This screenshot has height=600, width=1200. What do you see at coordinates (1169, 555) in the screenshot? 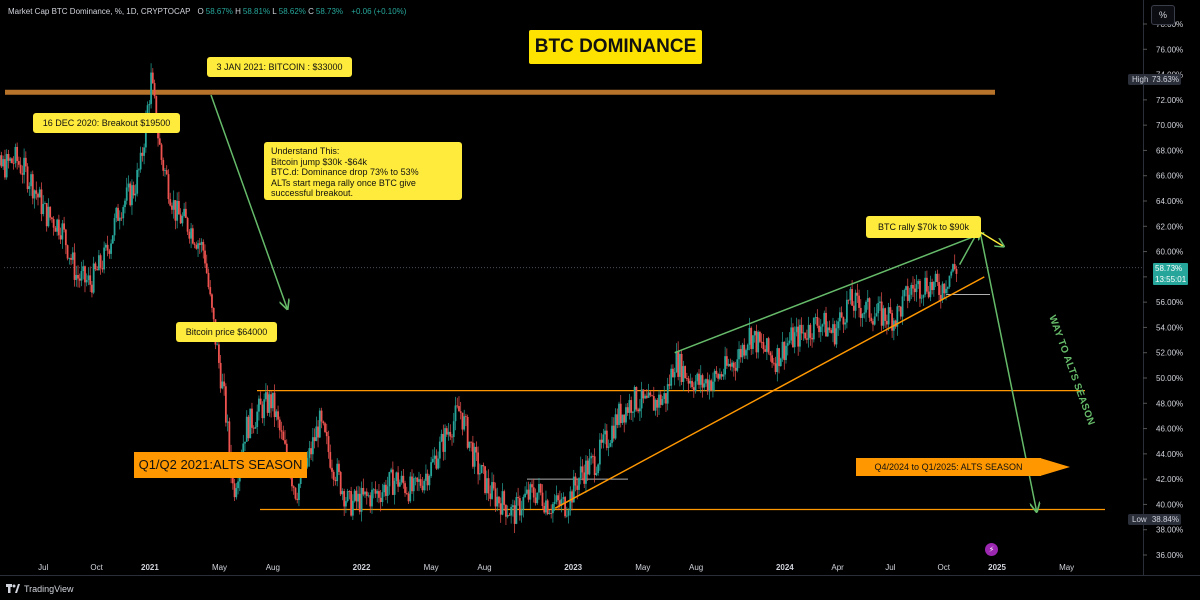
I see `y-tick-label: 36.00%` at bounding box center [1169, 555].